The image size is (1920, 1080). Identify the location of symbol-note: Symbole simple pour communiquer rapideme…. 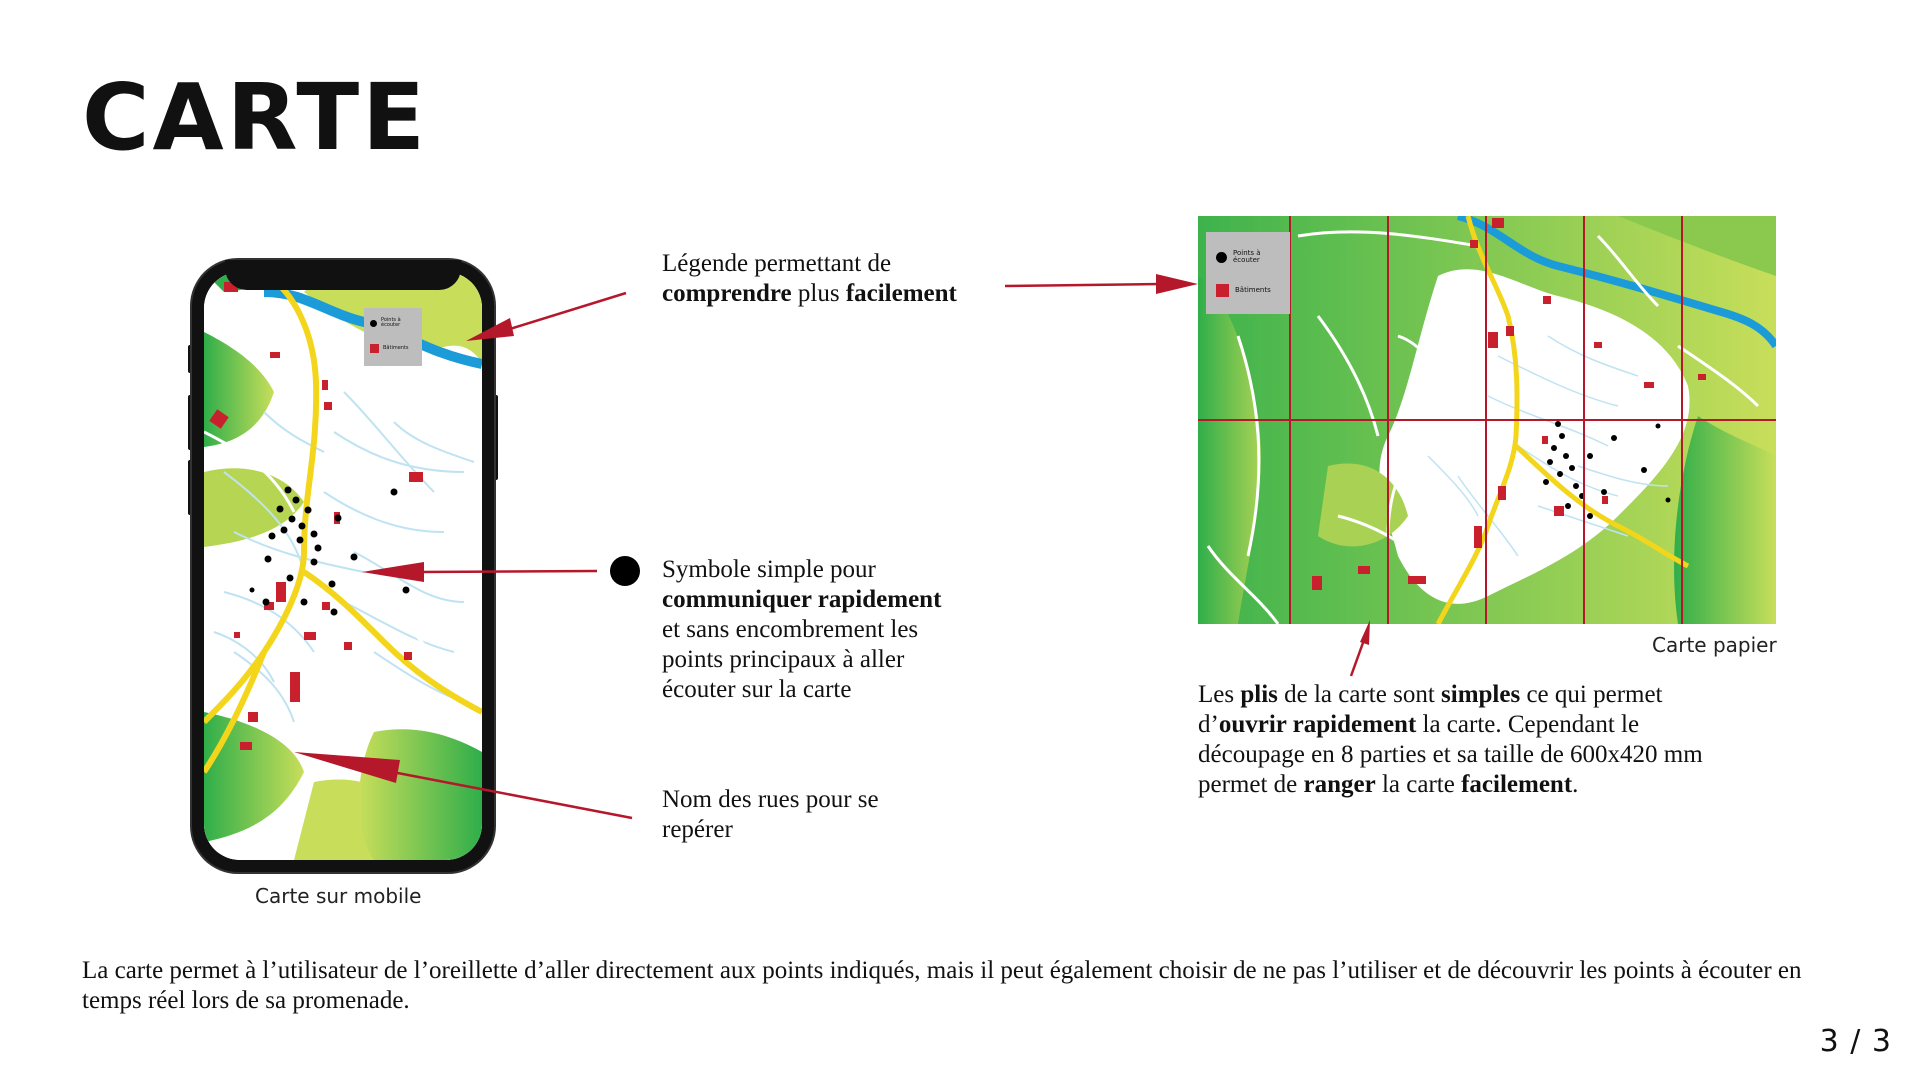
(802, 629).